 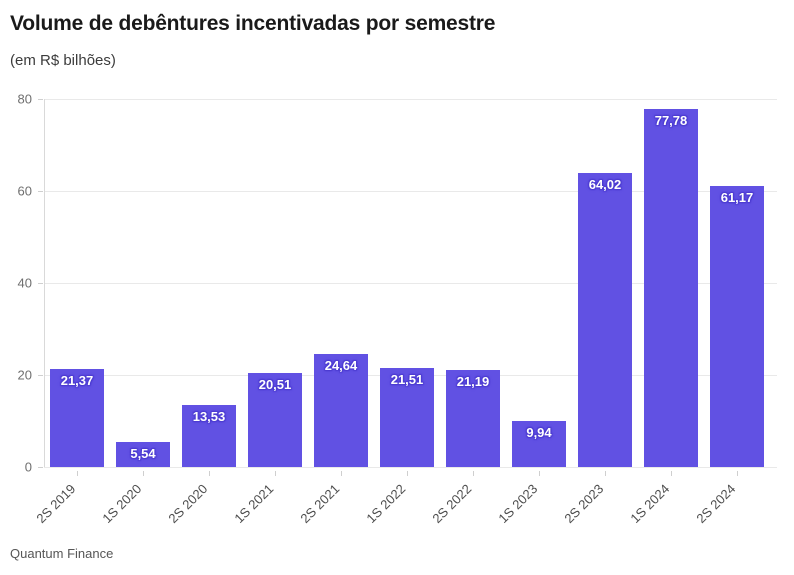 What do you see at coordinates (24, 283) in the screenshot?
I see `y-tick-label: 40` at bounding box center [24, 283].